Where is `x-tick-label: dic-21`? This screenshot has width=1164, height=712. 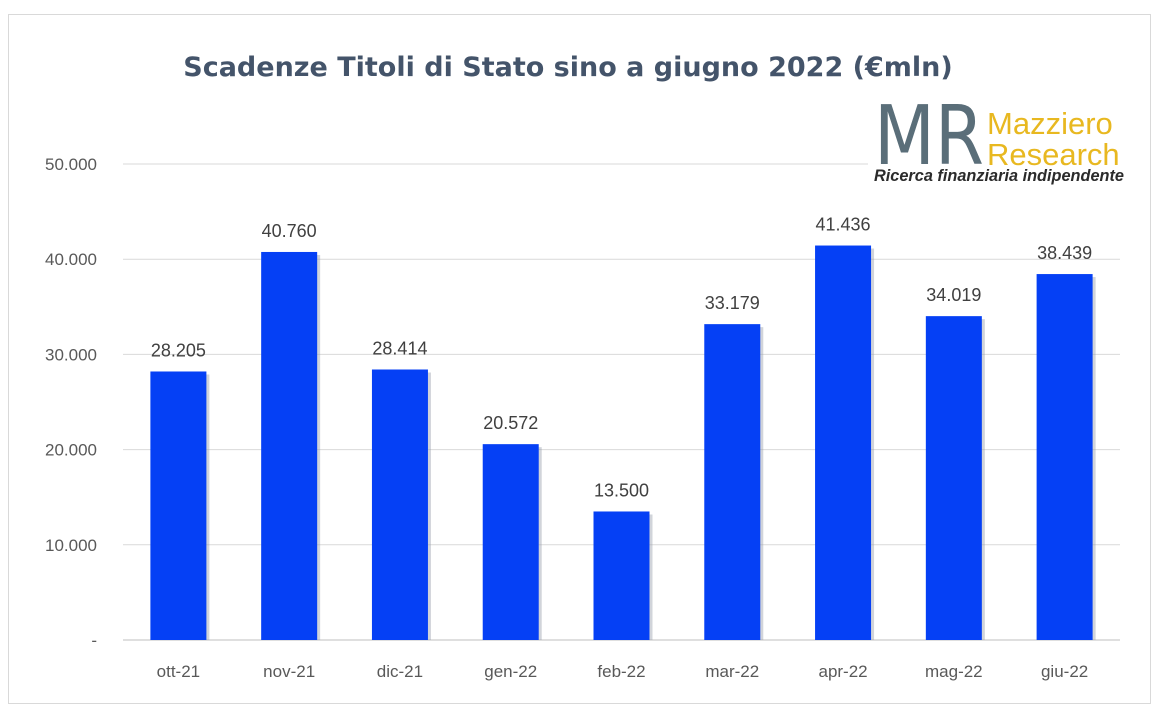
x-tick-label: dic-21 is located at coordinates (400, 671).